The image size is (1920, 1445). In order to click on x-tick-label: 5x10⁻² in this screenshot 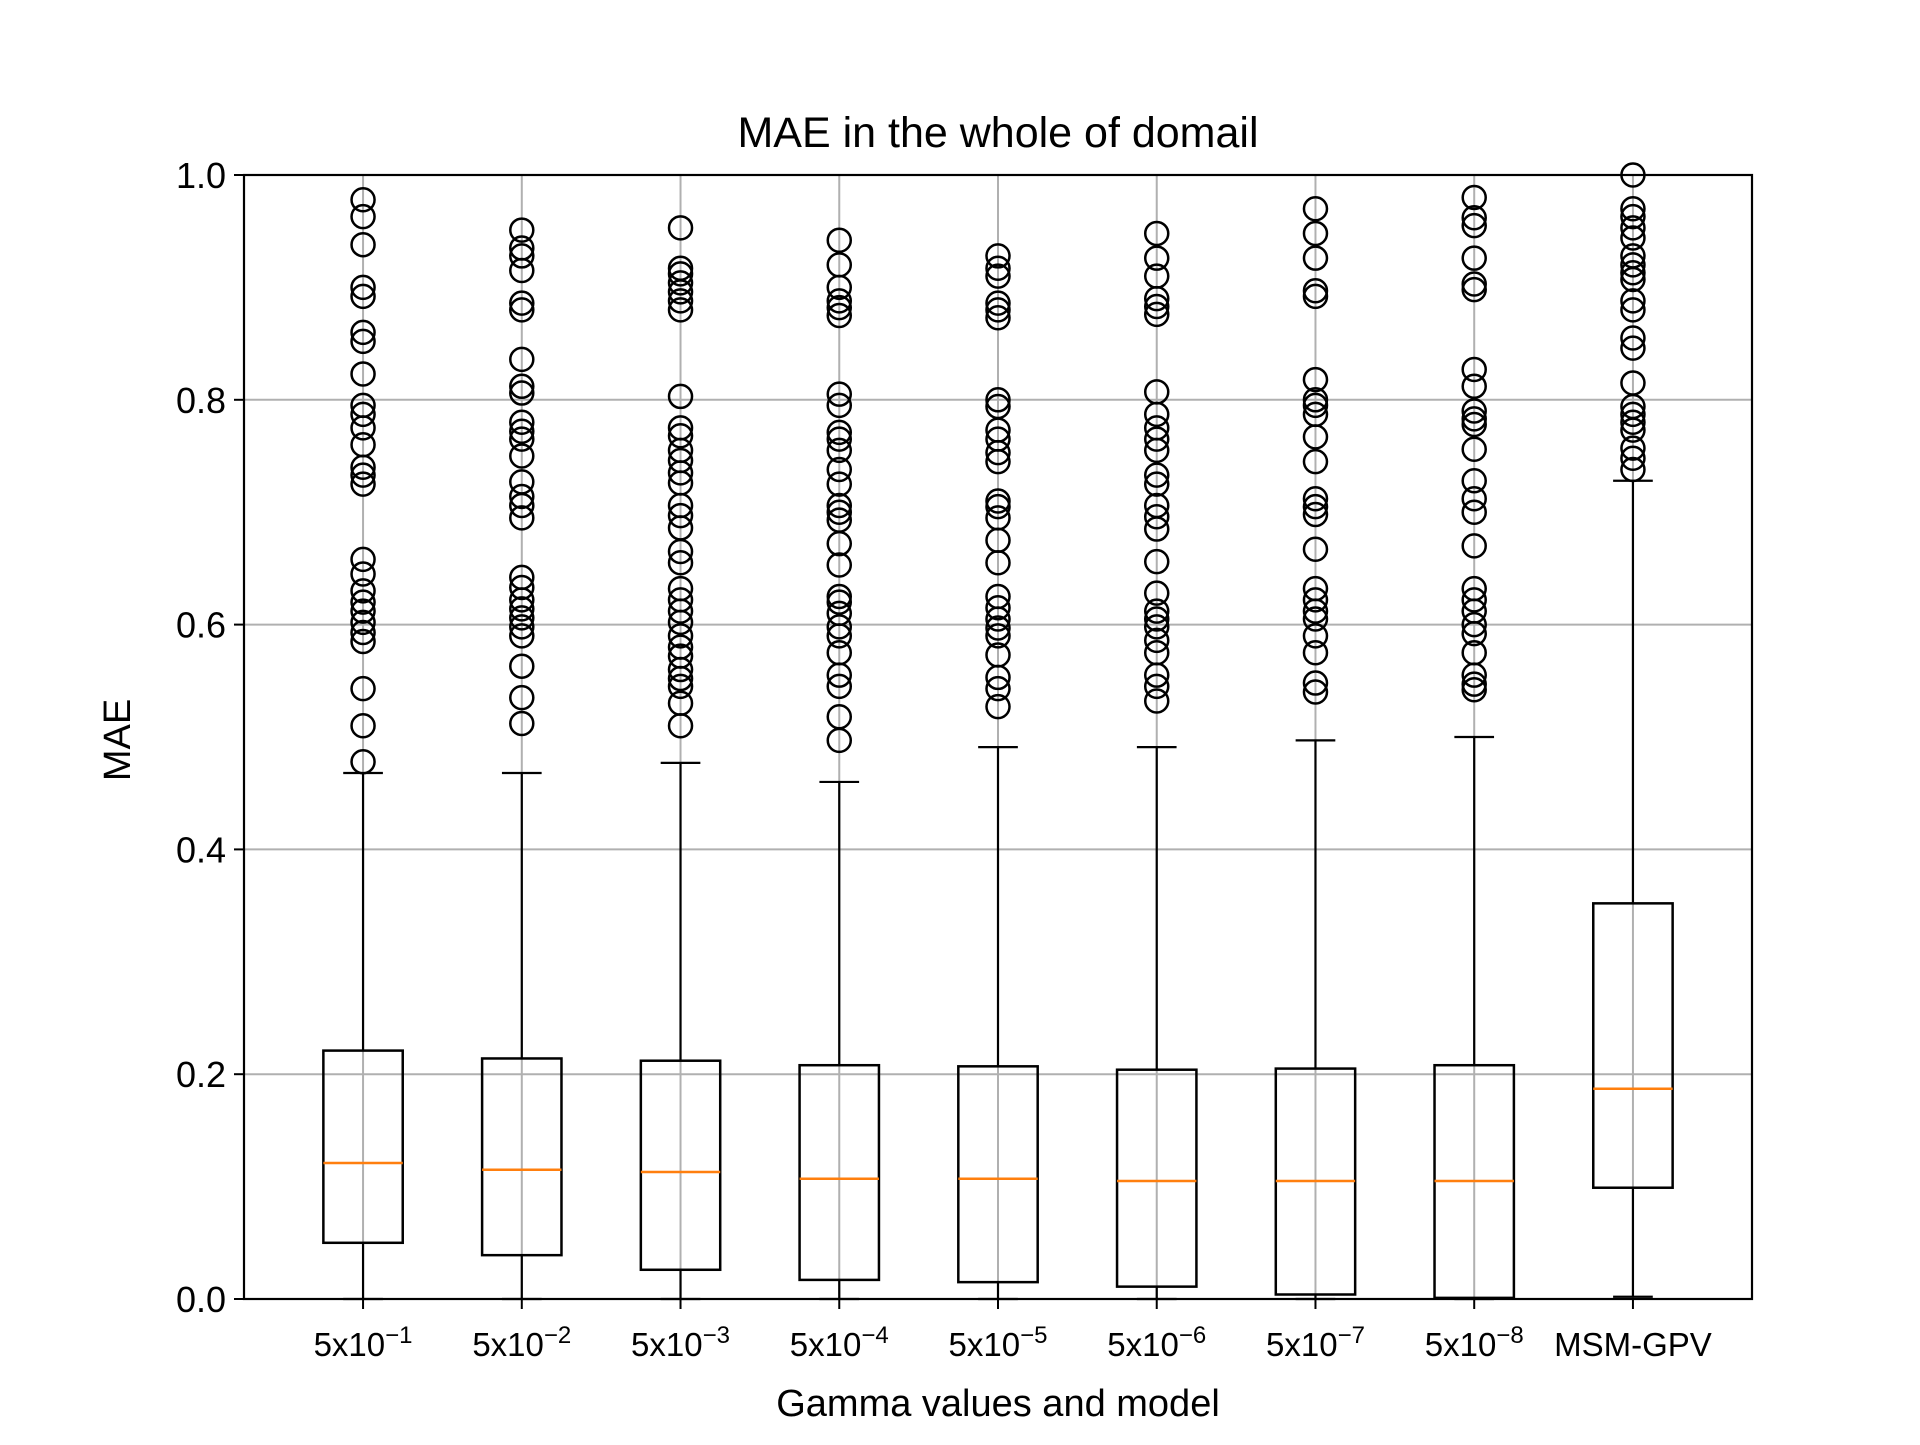, I will do `click(521, 1342)`.